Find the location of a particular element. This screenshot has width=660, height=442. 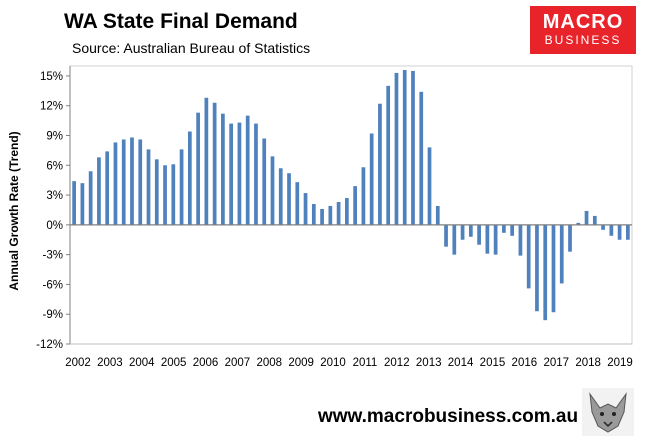

chart-title: WA State Final Demand is located at coordinates (181, 21).